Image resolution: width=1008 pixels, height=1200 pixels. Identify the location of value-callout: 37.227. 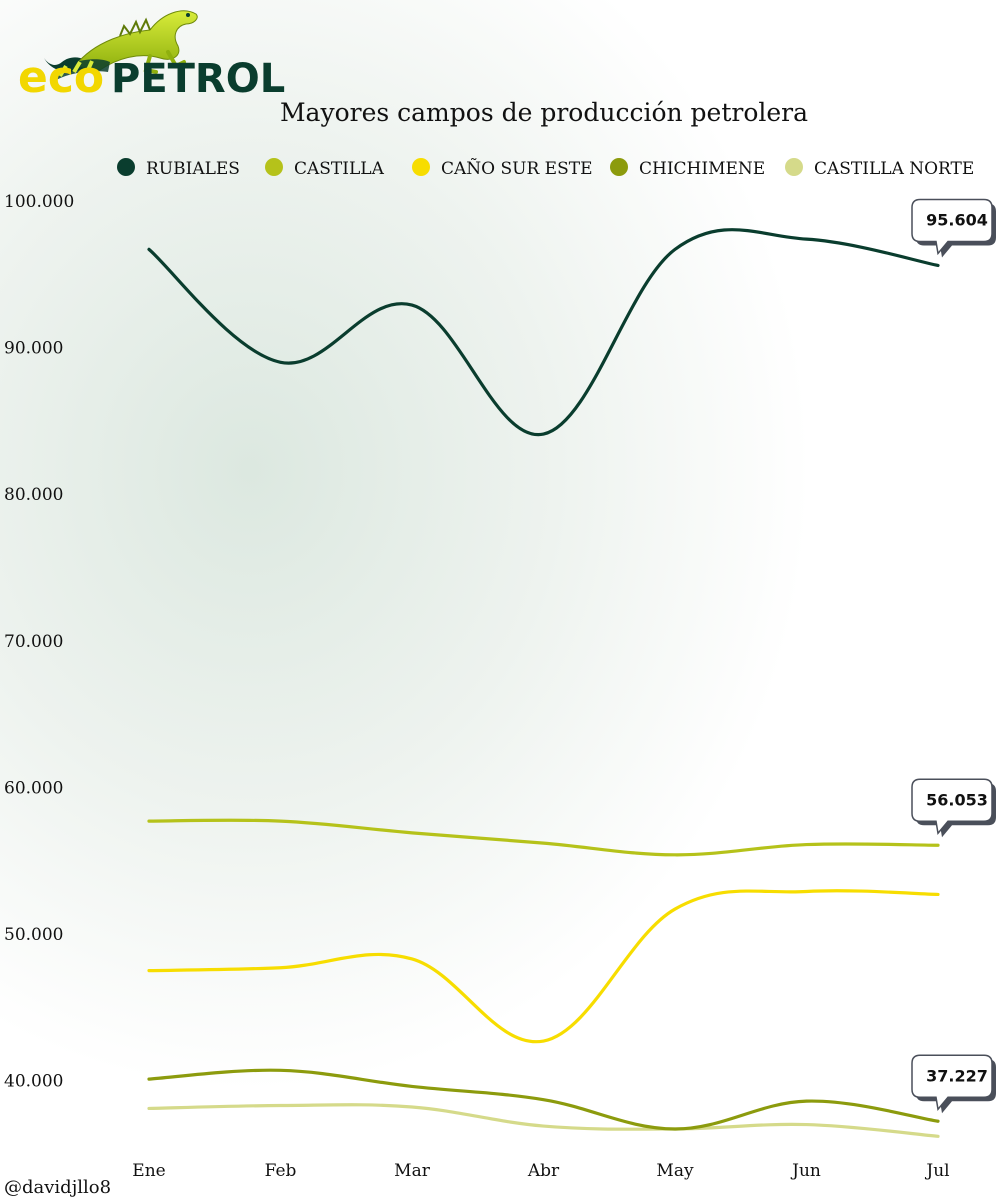
(953, 1084).